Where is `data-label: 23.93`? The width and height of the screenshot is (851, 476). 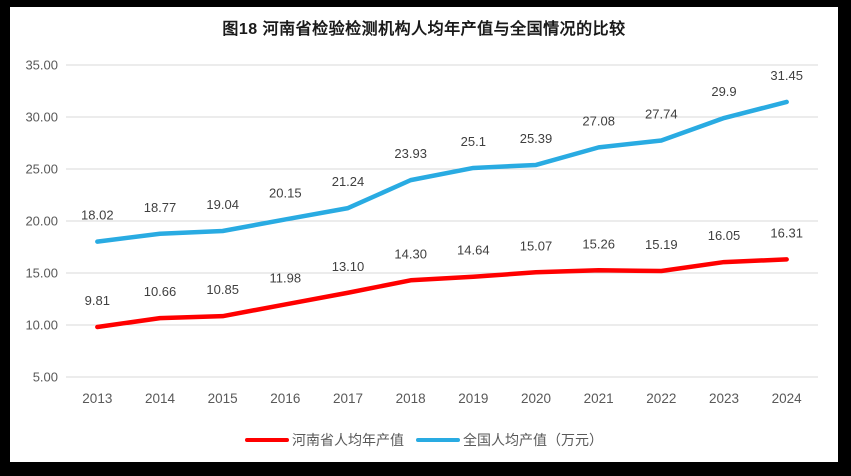 data-label: 23.93 is located at coordinates (410, 153).